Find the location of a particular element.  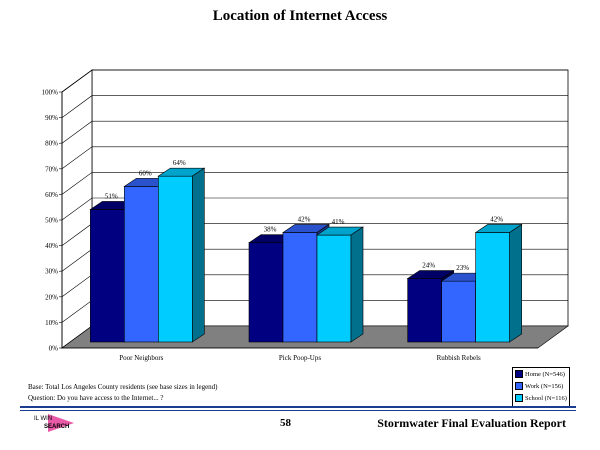

logo-mark is located at coordinates (61, 423).